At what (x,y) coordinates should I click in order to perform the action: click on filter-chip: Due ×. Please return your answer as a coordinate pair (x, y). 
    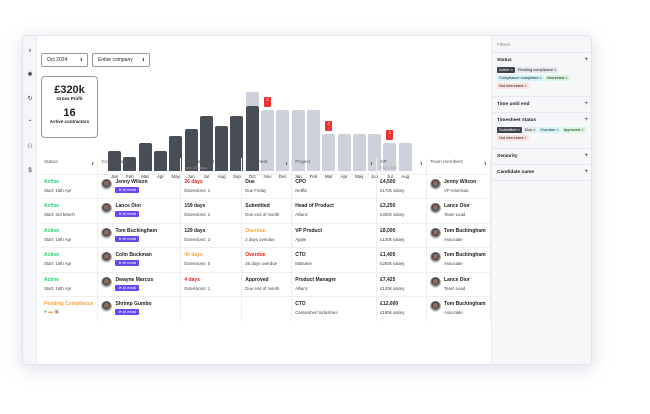
    Looking at the image, I should click on (530, 130).